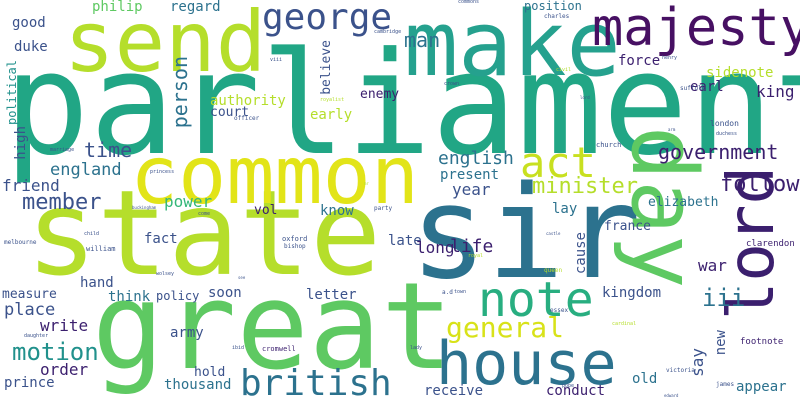 This screenshot has width=800, height=400. I want to click on word: civil, so click(564, 70).